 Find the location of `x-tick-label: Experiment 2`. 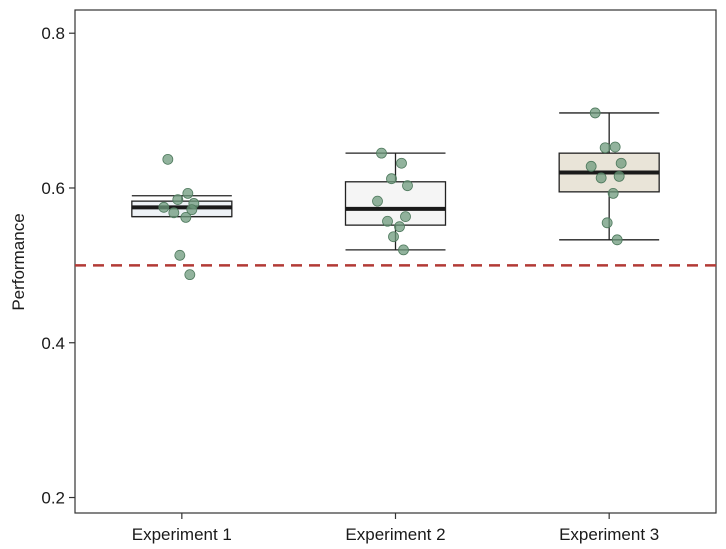

x-tick-label: Experiment 2 is located at coordinates (395, 534).